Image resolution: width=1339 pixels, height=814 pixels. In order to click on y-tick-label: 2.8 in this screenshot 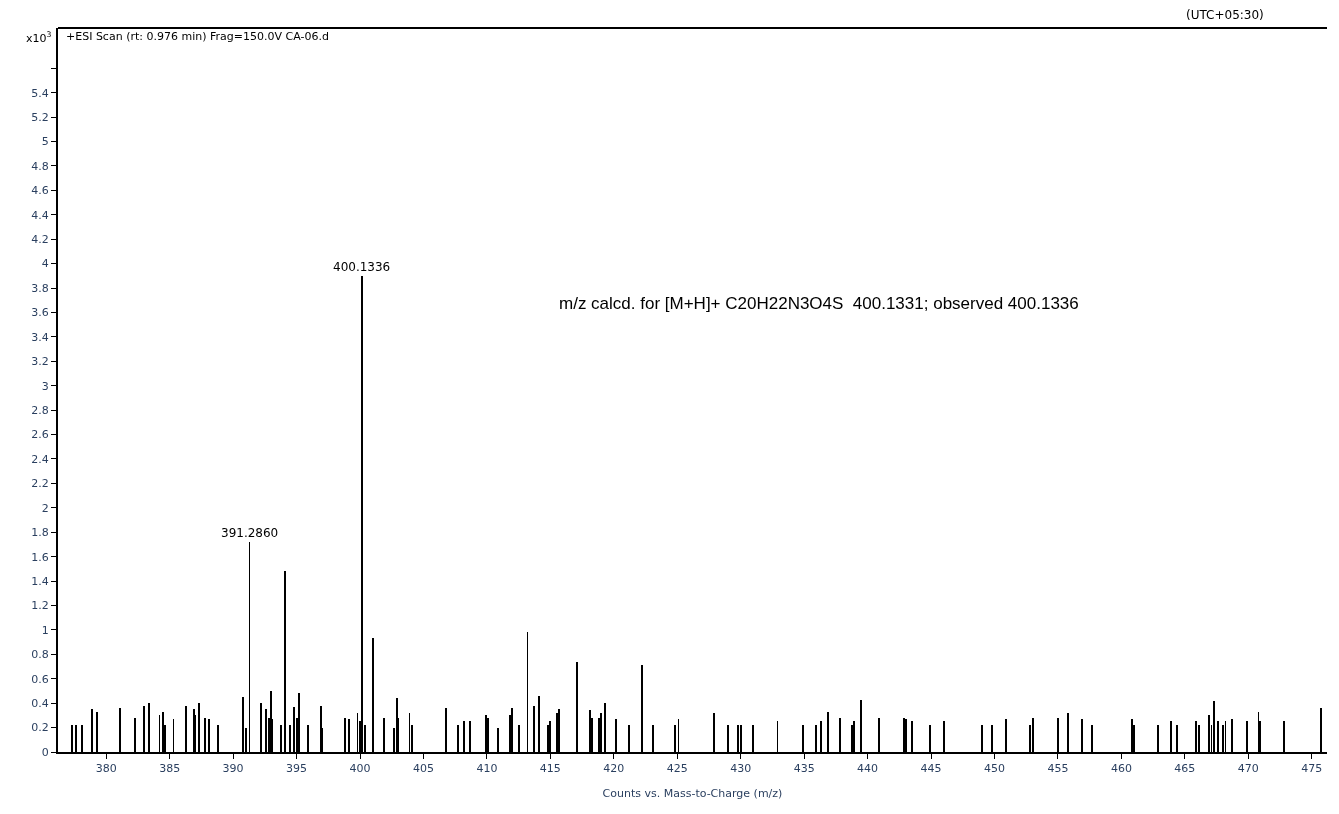, I will do `click(40, 410)`.